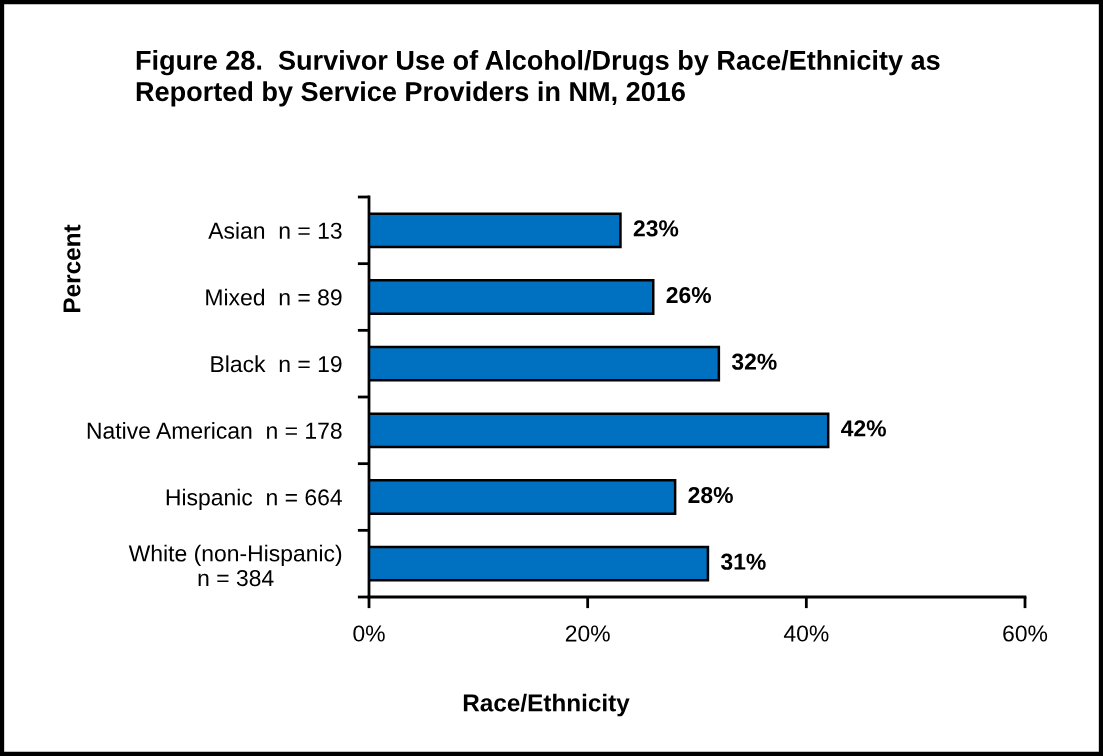 Image resolution: width=1103 pixels, height=756 pixels. Describe the element at coordinates (689, 295) in the screenshot. I see `data-label: 26%` at that location.